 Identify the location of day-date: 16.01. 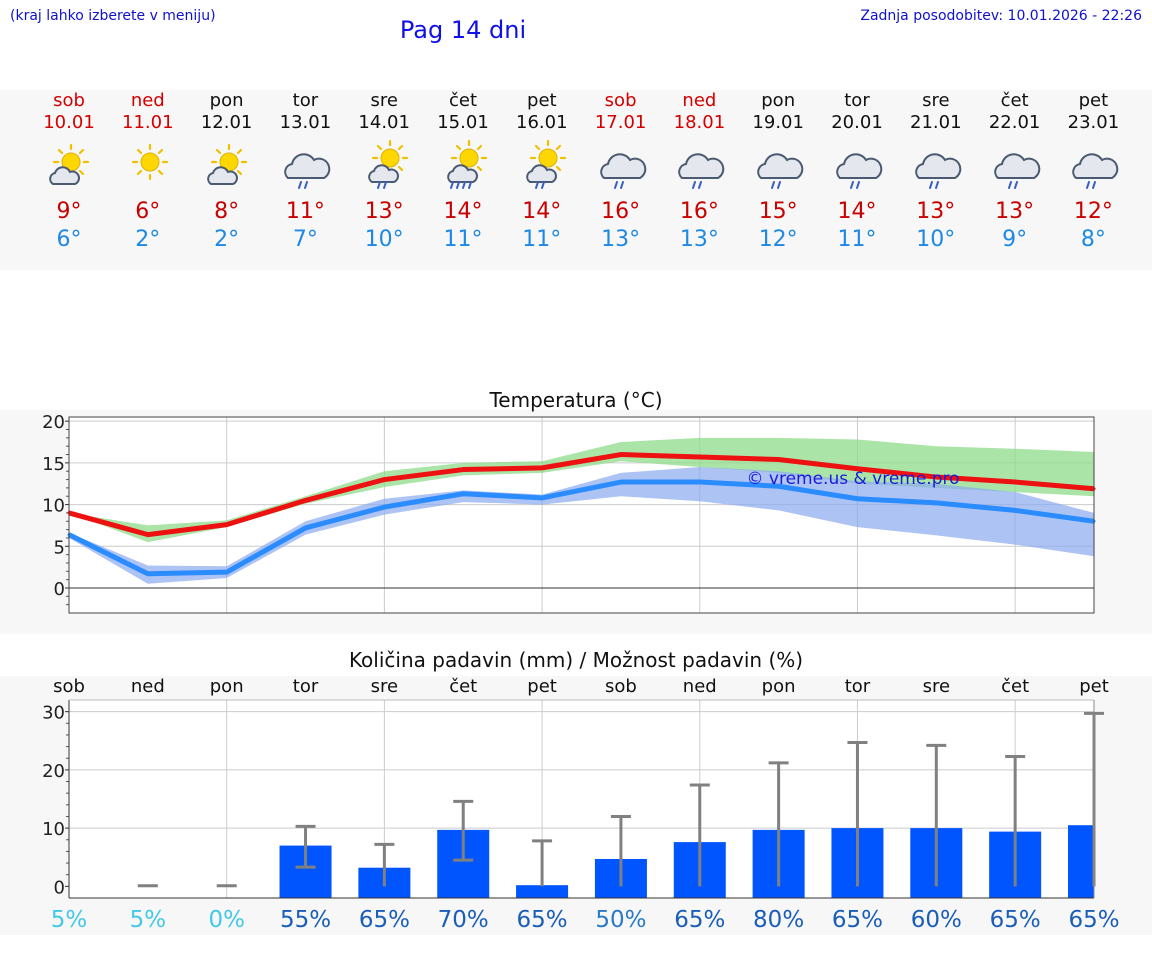
(542, 122).